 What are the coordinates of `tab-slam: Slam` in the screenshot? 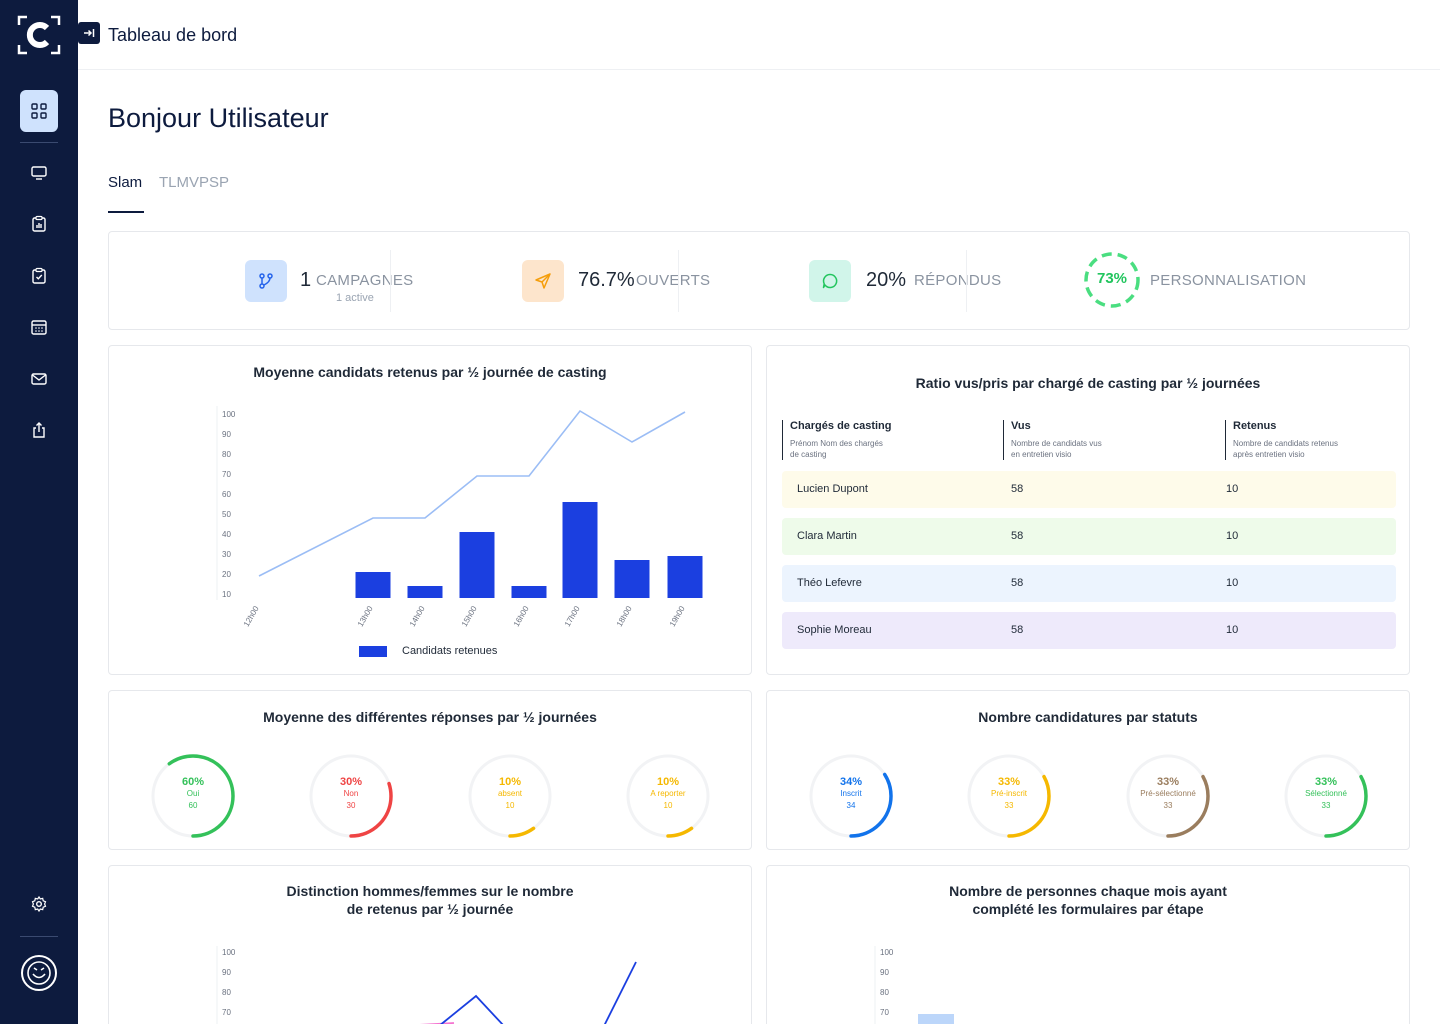 It's located at (125, 182).